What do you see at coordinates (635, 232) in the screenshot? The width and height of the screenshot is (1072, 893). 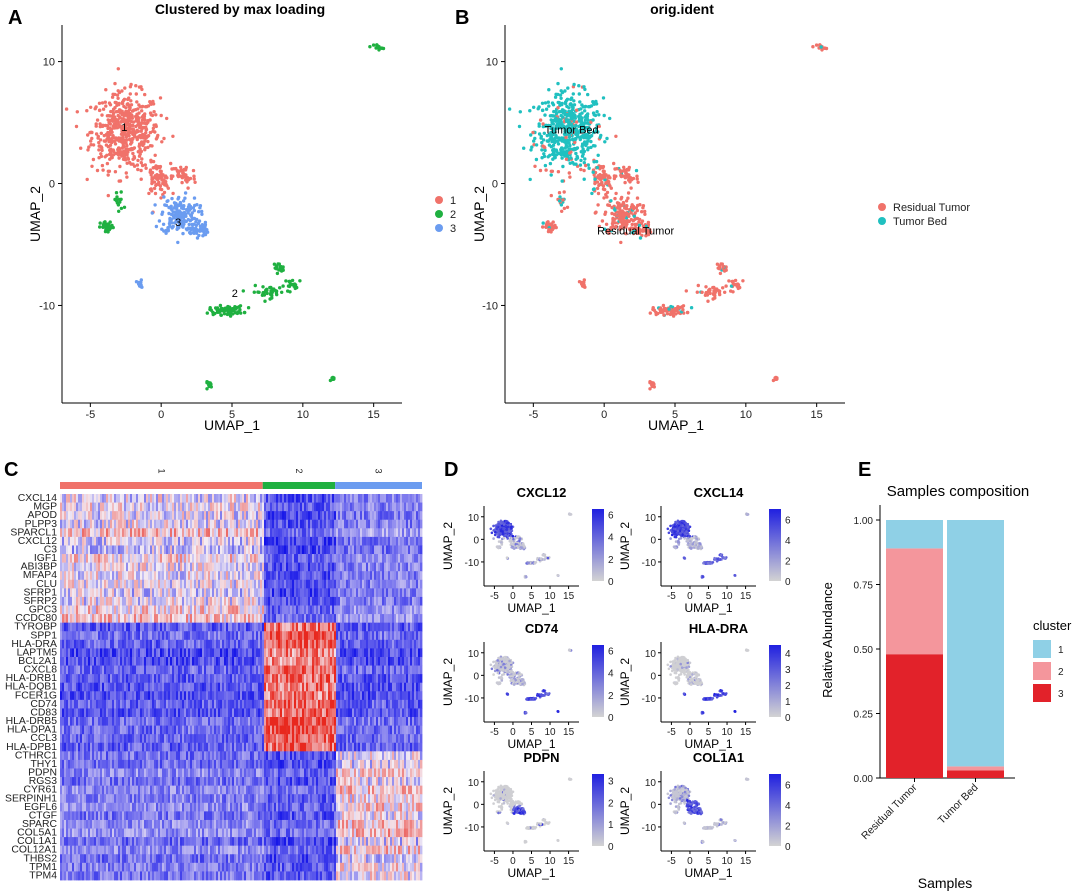 I see `group-label: Residual Tumor` at bounding box center [635, 232].